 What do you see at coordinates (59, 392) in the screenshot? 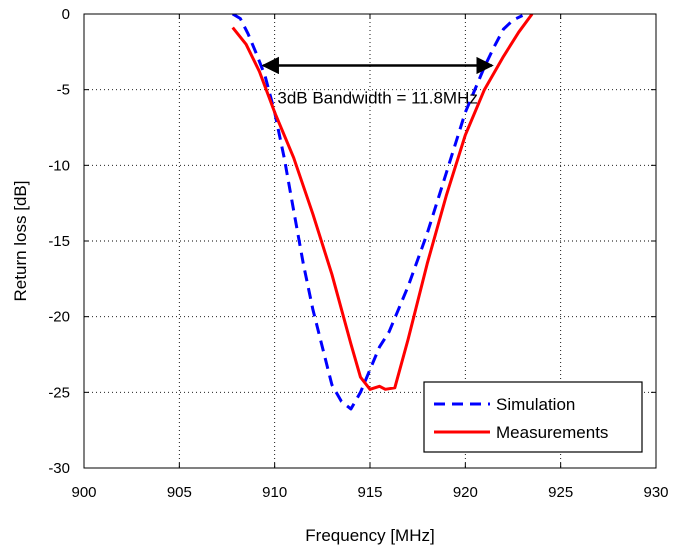
I see `y-tick-label: -25` at bounding box center [59, 392].